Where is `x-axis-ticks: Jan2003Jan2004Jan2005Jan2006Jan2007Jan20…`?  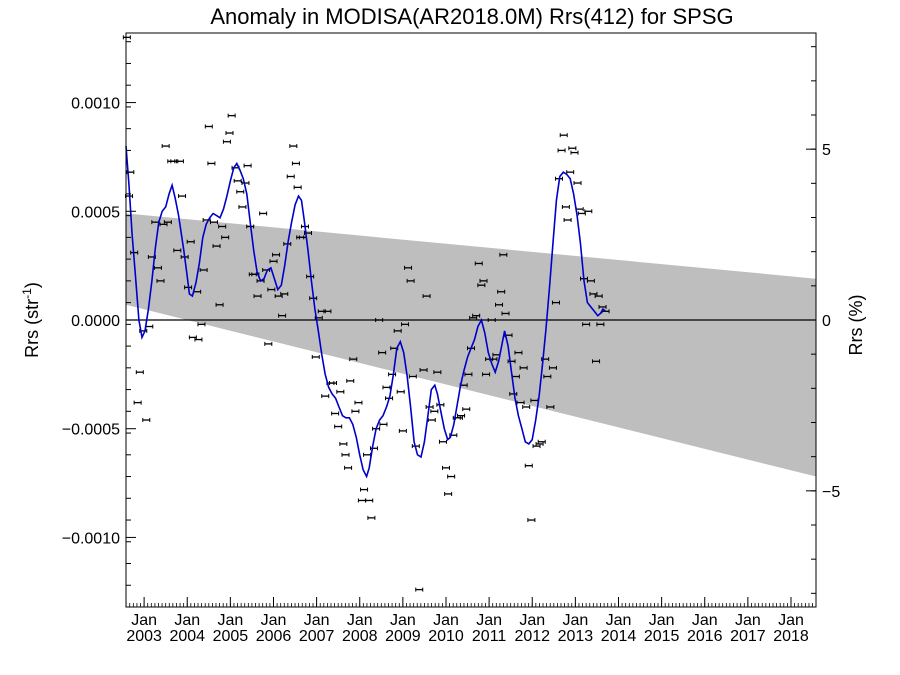
x-axis-ticks: Jan2003Jan2004Jan2005Jan2006Jan2007Jan20… is located at coordinates (469, 621).